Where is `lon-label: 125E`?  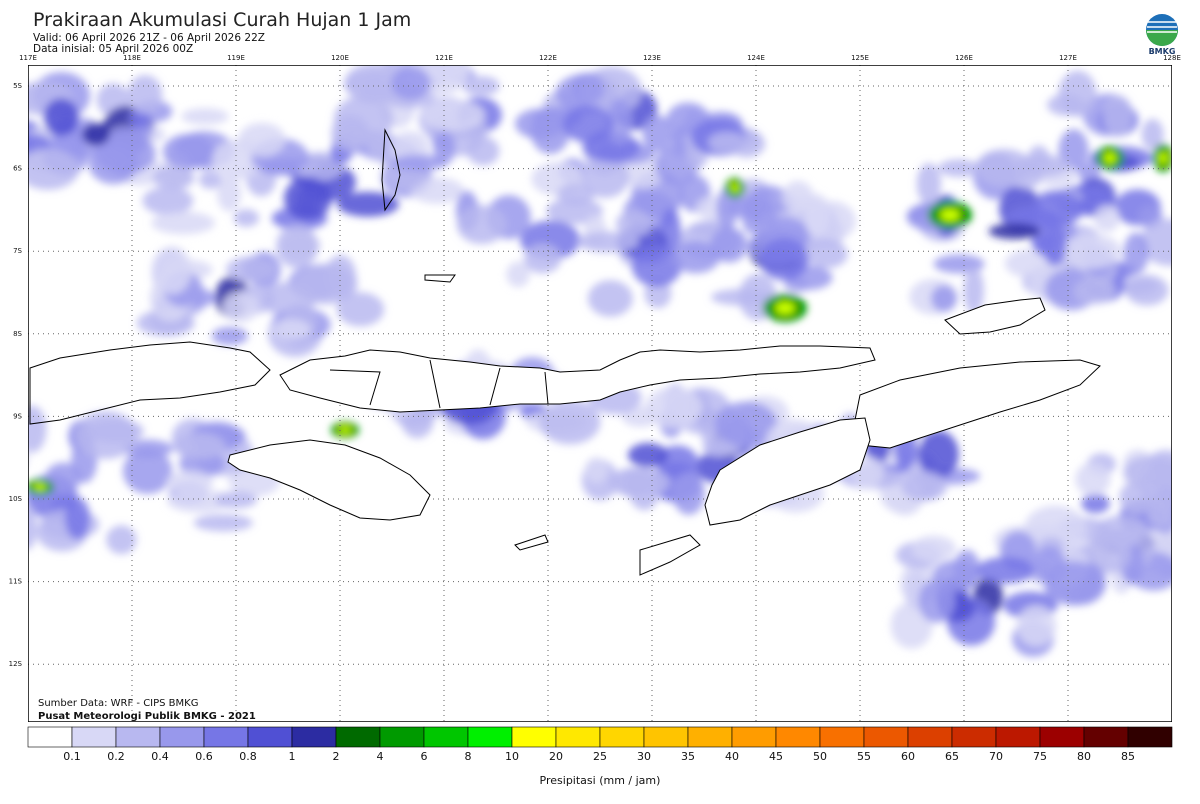 lon-label: 125E is located at coordinates (860, 58).